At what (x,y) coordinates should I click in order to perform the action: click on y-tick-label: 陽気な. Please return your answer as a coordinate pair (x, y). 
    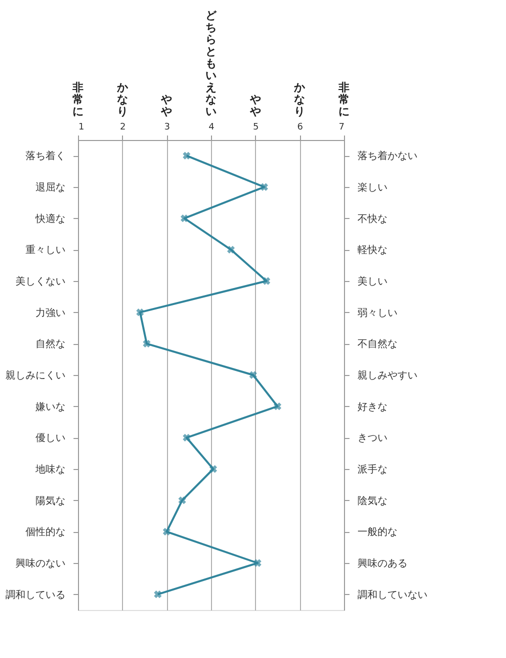
    Looking at the image, I should click on (51, 501).